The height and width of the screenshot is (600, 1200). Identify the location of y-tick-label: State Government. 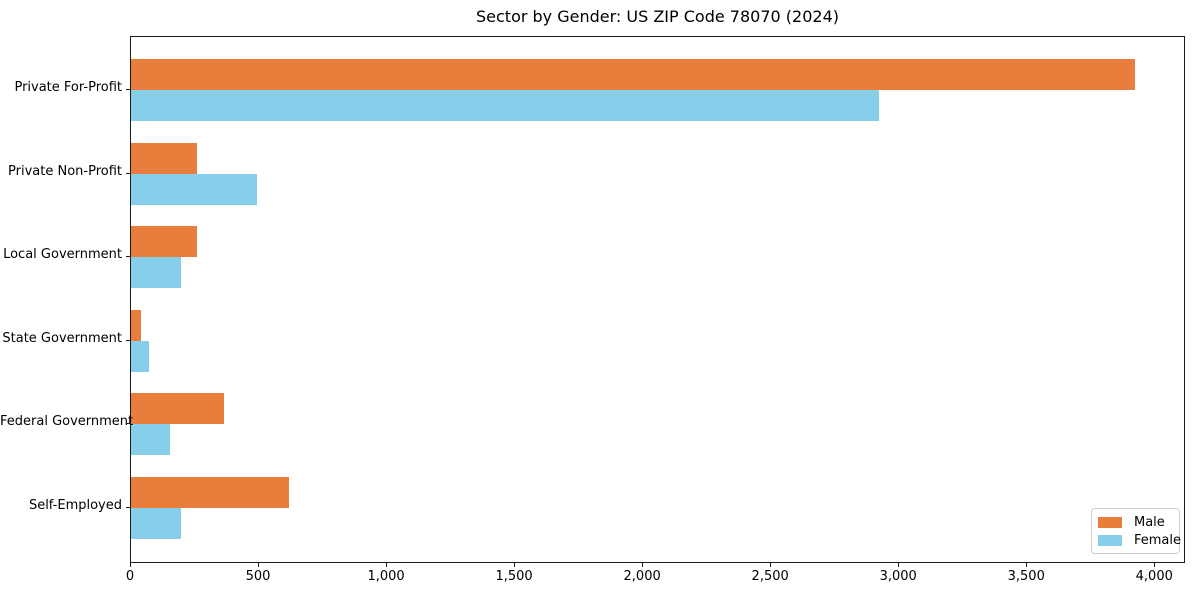
(62, 338).